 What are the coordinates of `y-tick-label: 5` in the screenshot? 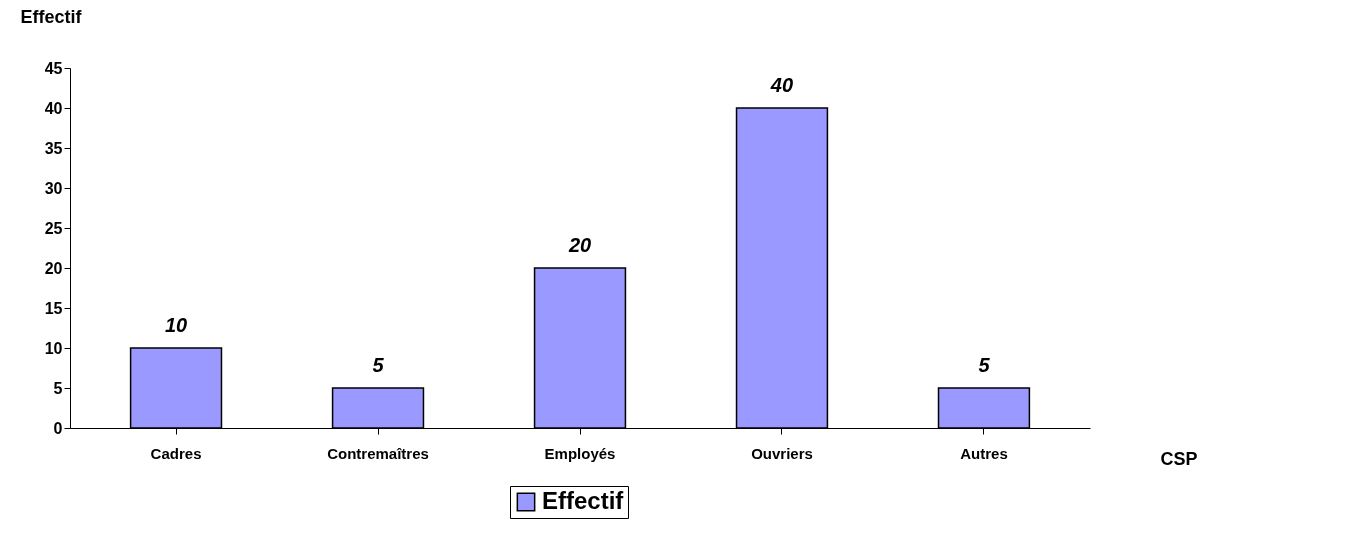 It's located at (58, 388).